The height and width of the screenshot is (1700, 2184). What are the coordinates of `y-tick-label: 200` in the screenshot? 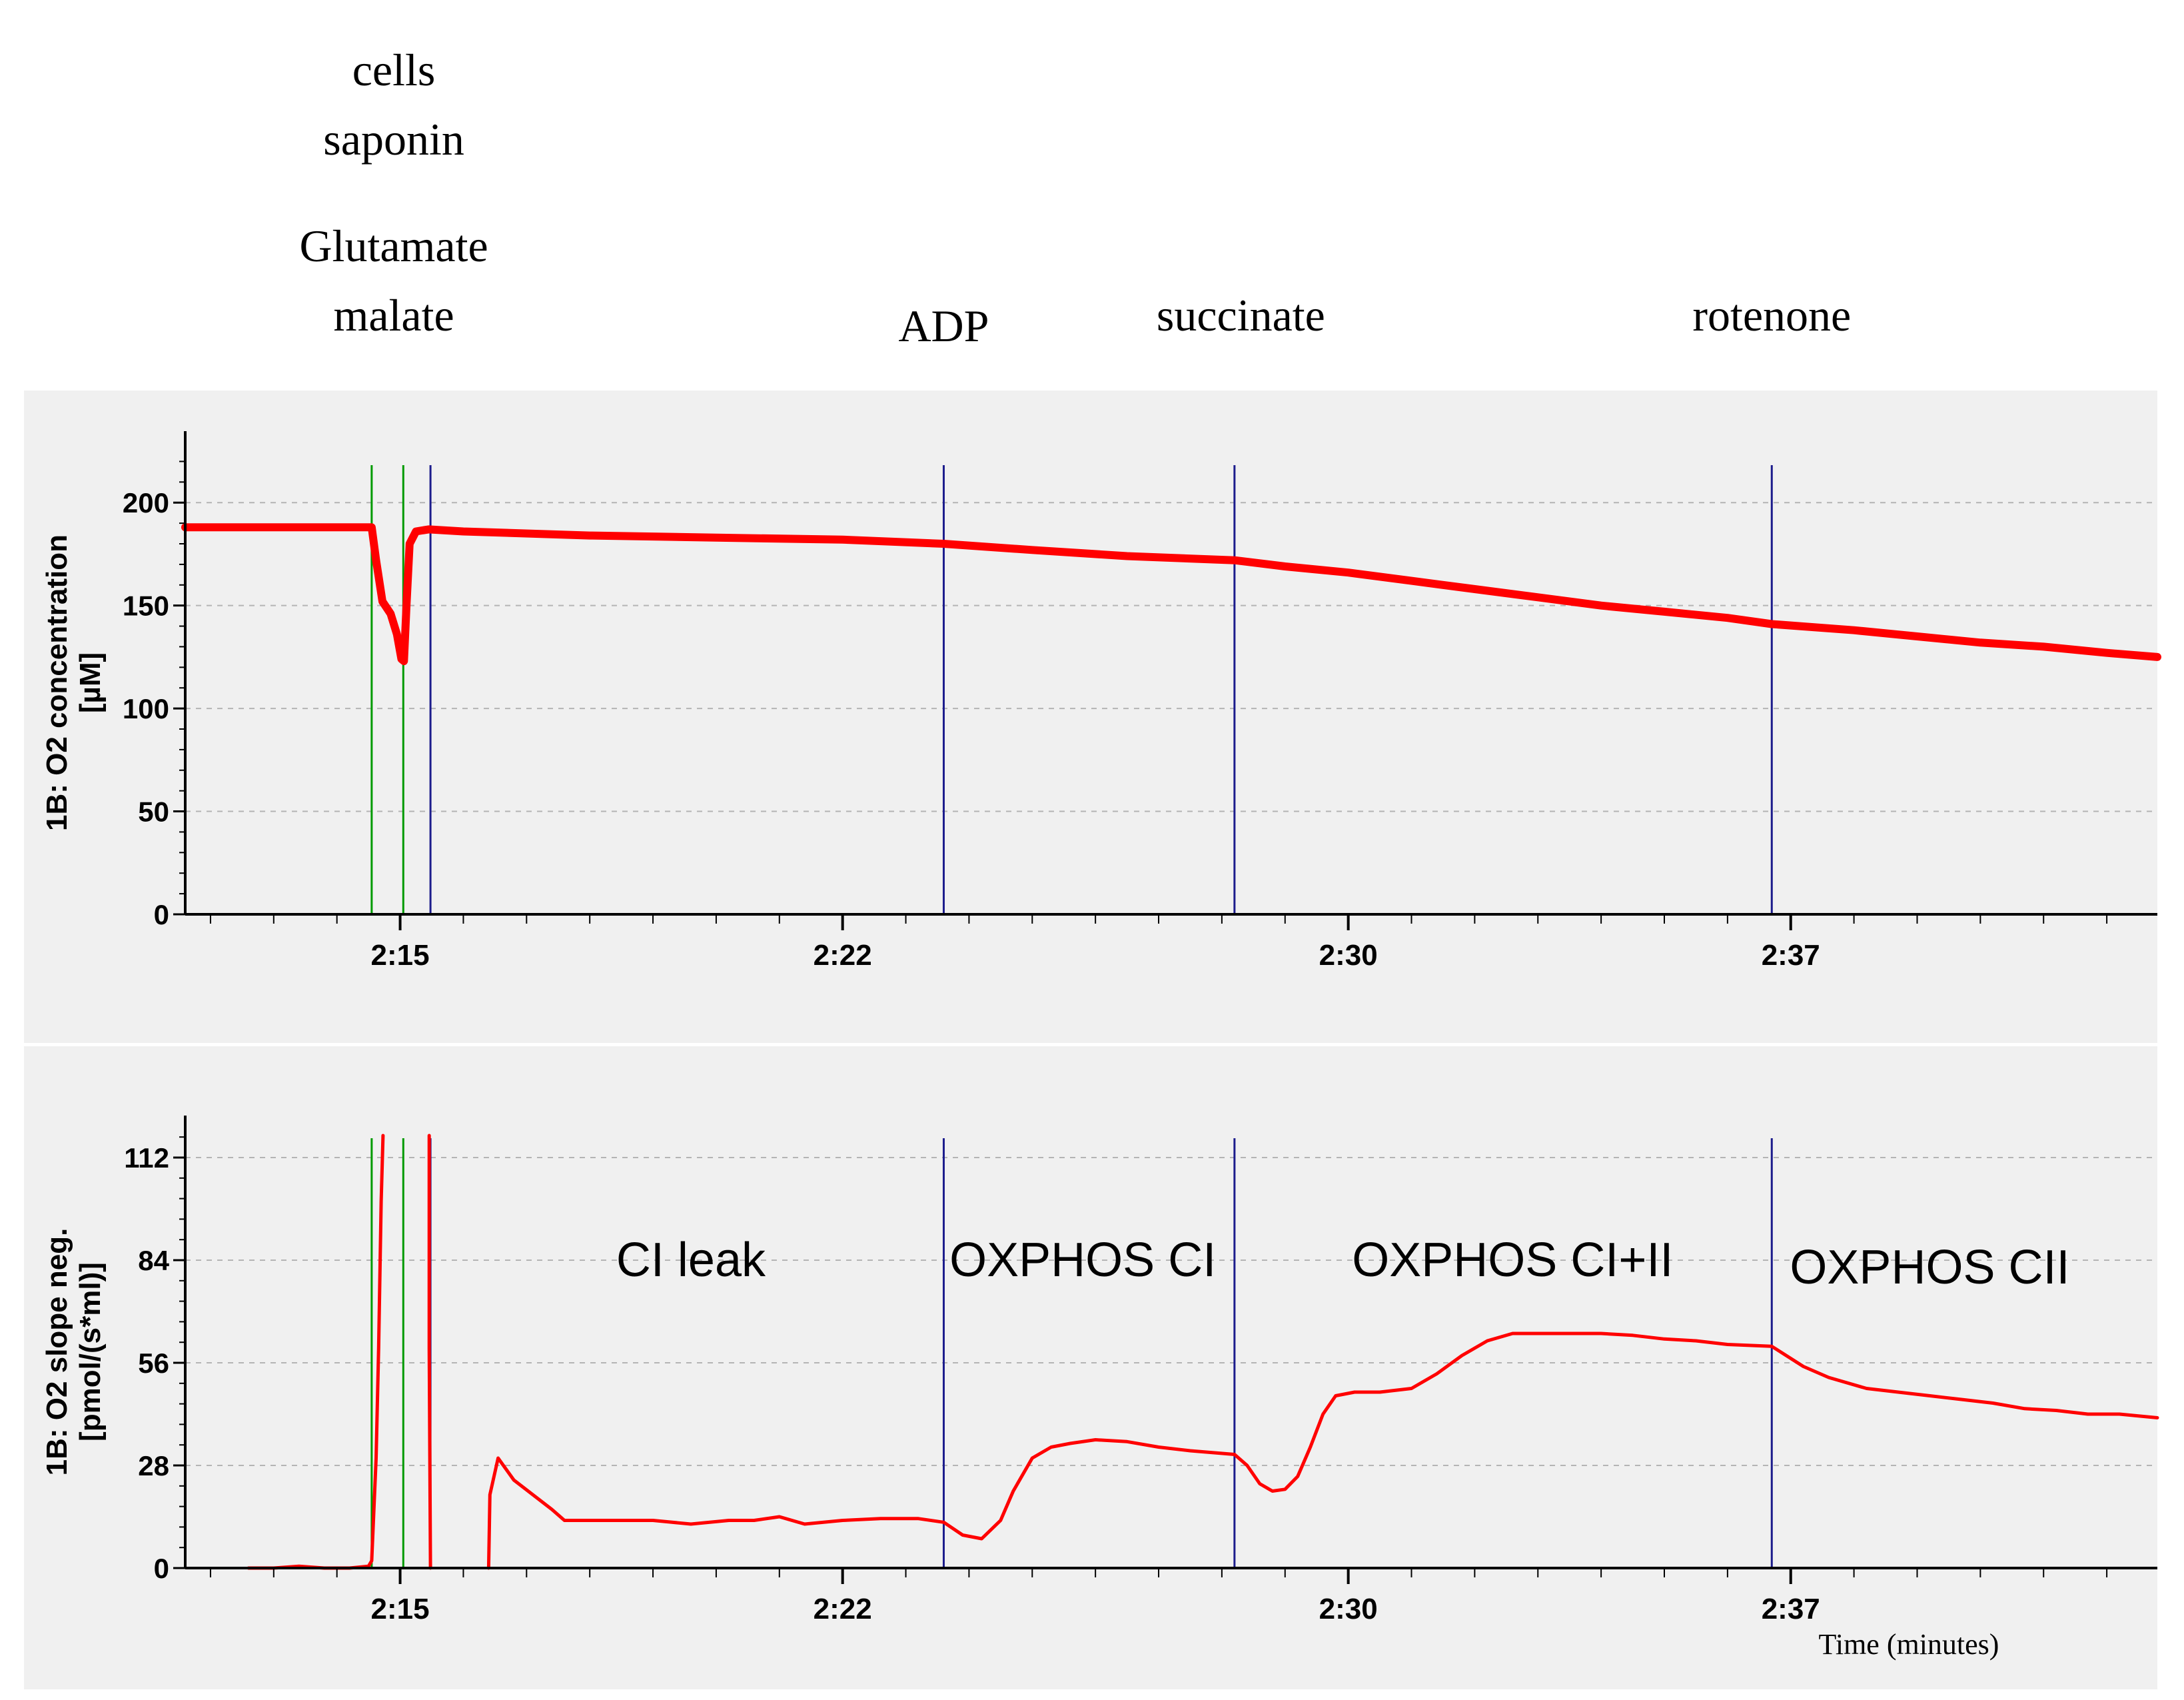 It's located at (146, 502).